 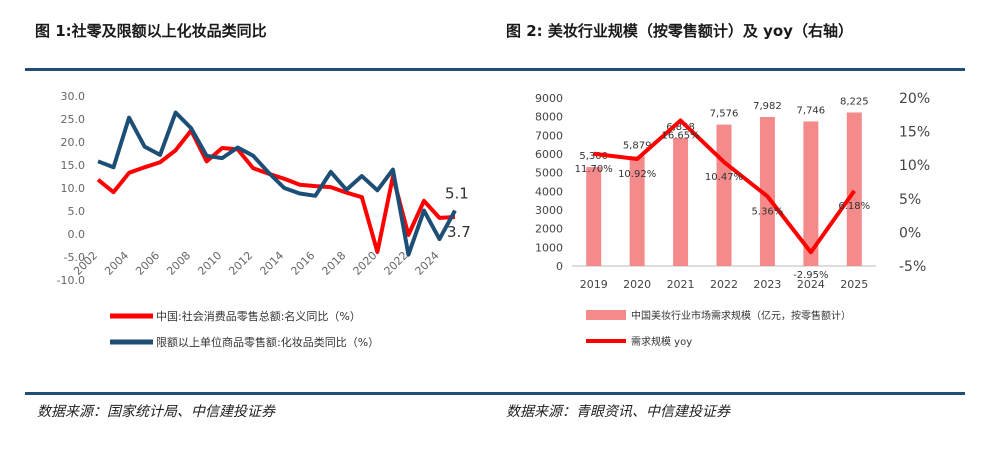 I want to click on left-y-tick-label: 4000, so click(x=549, y=191).